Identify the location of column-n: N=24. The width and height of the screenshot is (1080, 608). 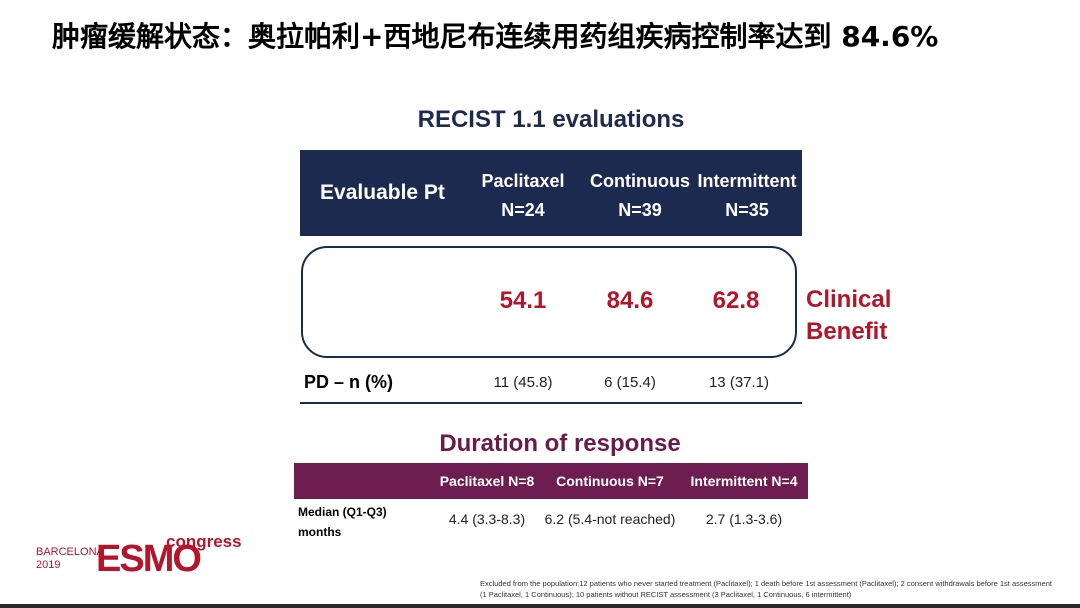
(523, 210).